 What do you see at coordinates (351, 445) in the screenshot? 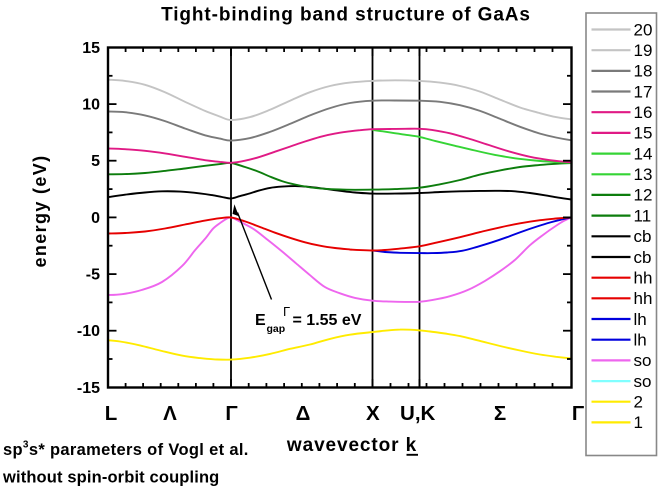
I see `svg-text: wavevector k` at bounding box center [351, 445].